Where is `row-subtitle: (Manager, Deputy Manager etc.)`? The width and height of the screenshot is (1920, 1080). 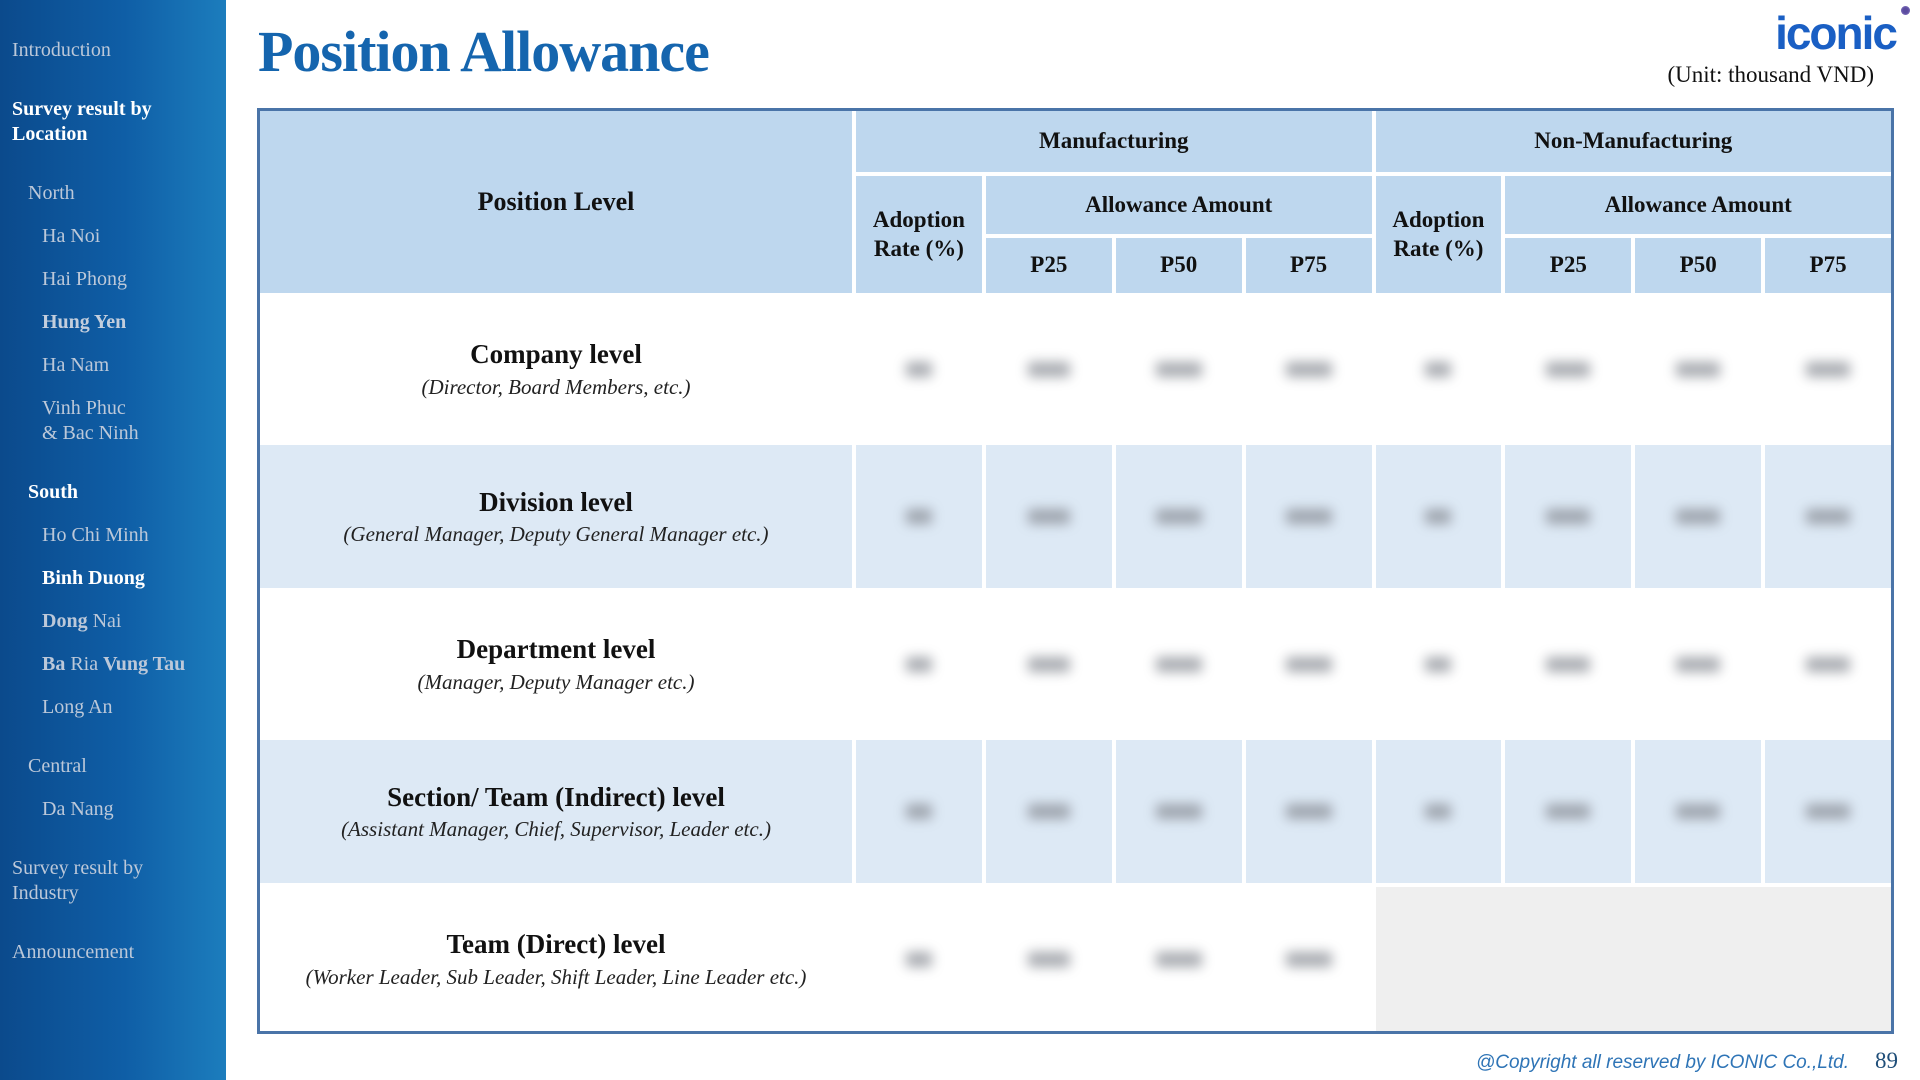 row-subtitle: (Manager, Deputy Manager etc.) is located at coordinates (556, 681).